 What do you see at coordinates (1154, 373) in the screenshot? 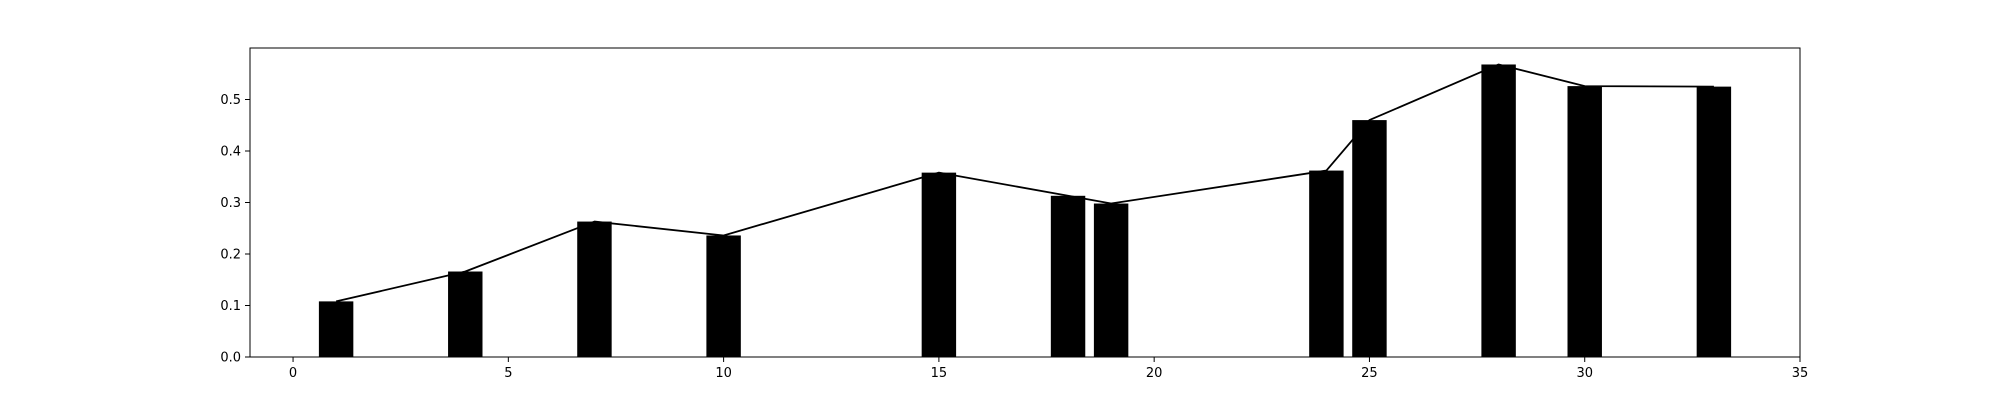
I see `x-tick-label: 20` at bounding box center [1154, 373].